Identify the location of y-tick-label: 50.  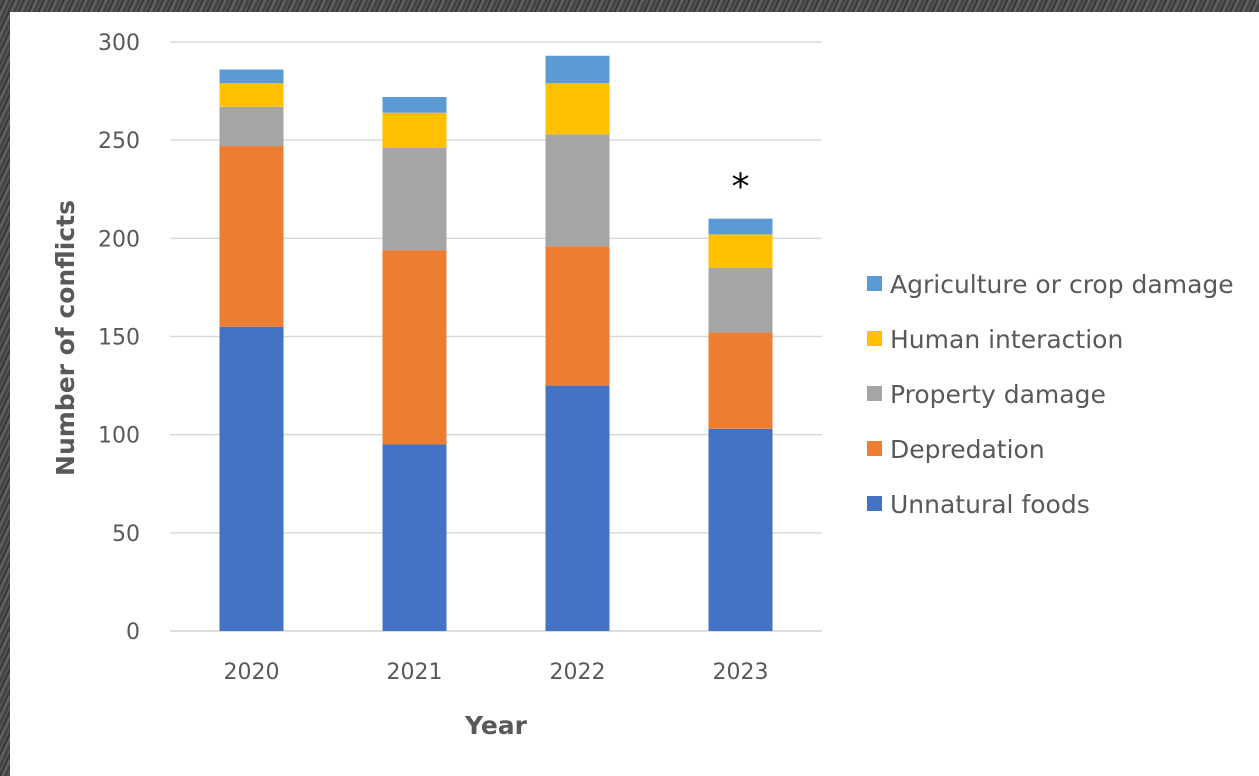
(126, 534).